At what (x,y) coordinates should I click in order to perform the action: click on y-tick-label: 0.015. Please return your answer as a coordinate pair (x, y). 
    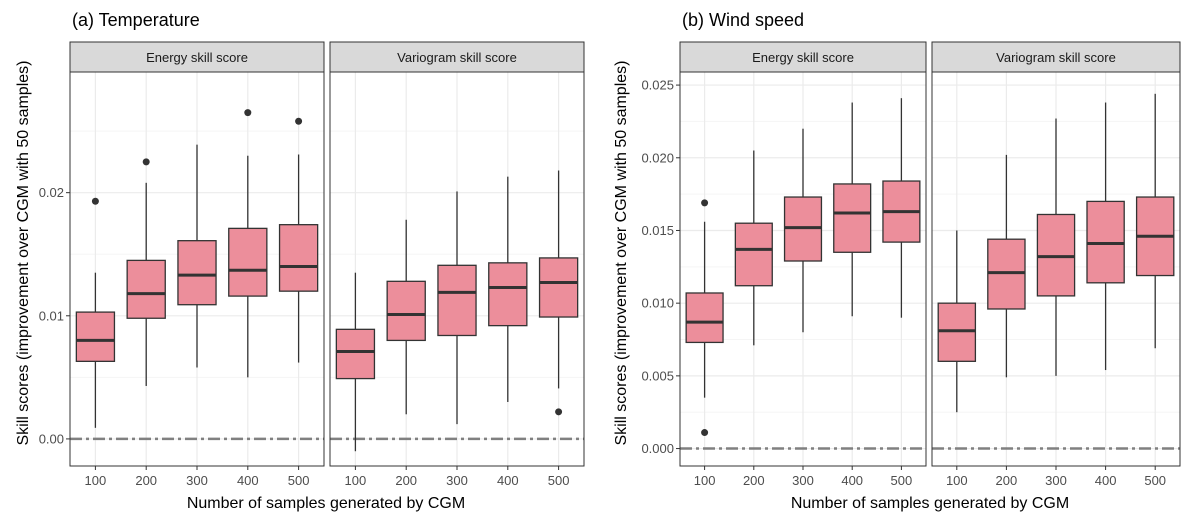
    Looking at the image, I should click on (657, 230).